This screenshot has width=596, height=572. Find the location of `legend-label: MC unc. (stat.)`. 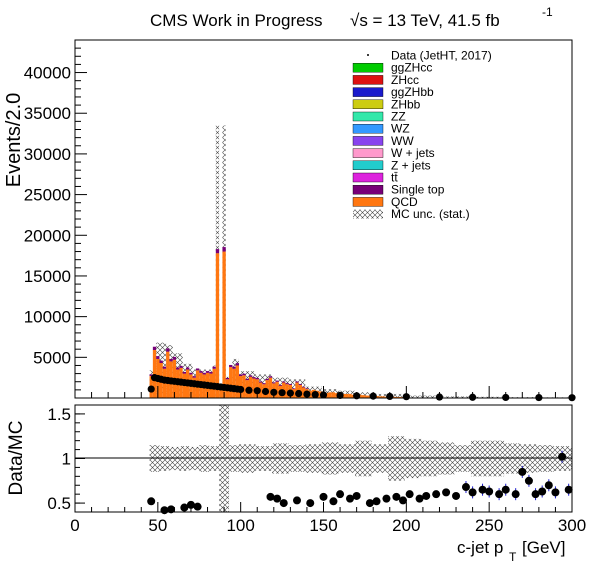

legend-label: MC unc. (stat.) is located at coordinates (430, 214).